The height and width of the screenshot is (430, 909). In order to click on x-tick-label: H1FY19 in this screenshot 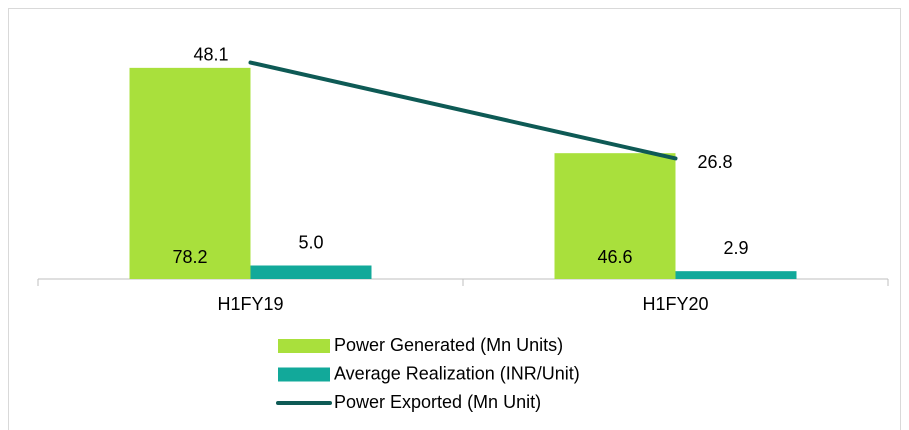, I will do `click(250, 304)`.